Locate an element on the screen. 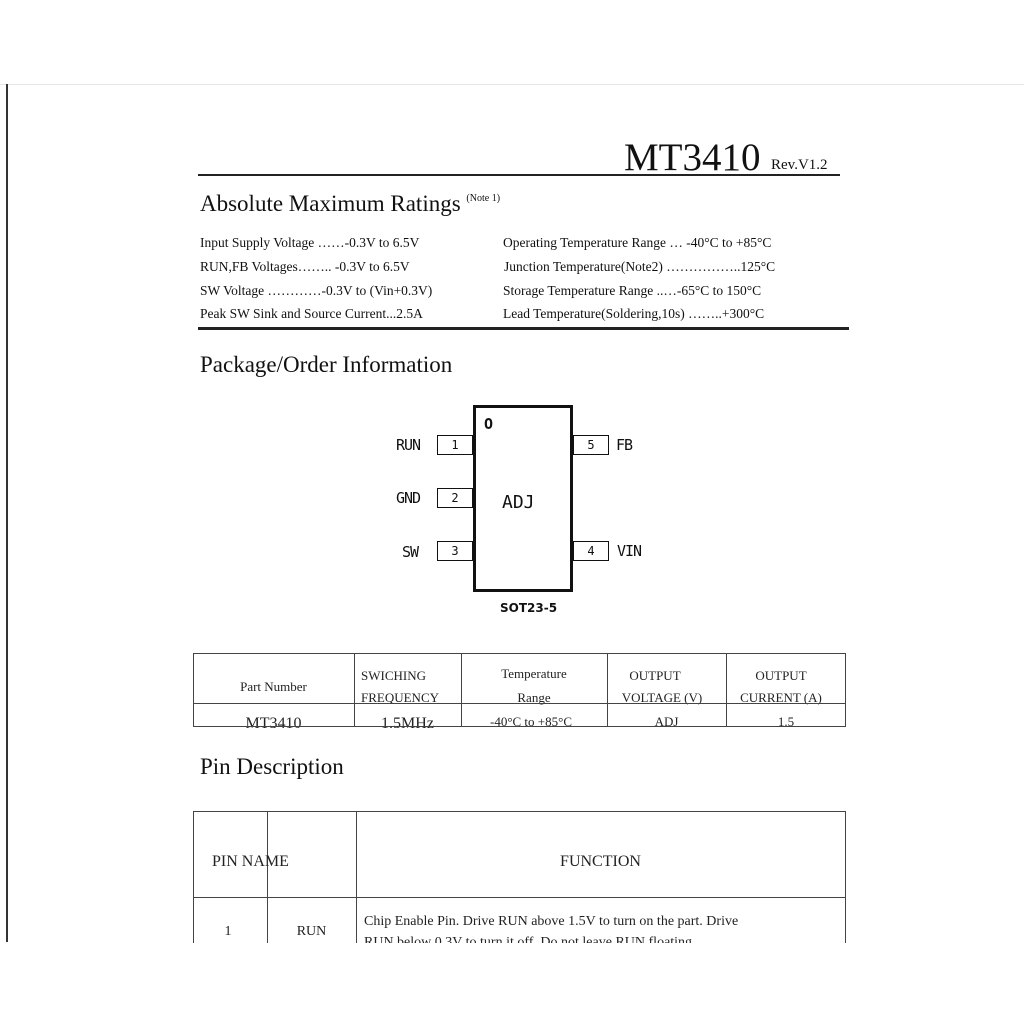  pin-label-vin: VIN is located at coordinates (629, 551).